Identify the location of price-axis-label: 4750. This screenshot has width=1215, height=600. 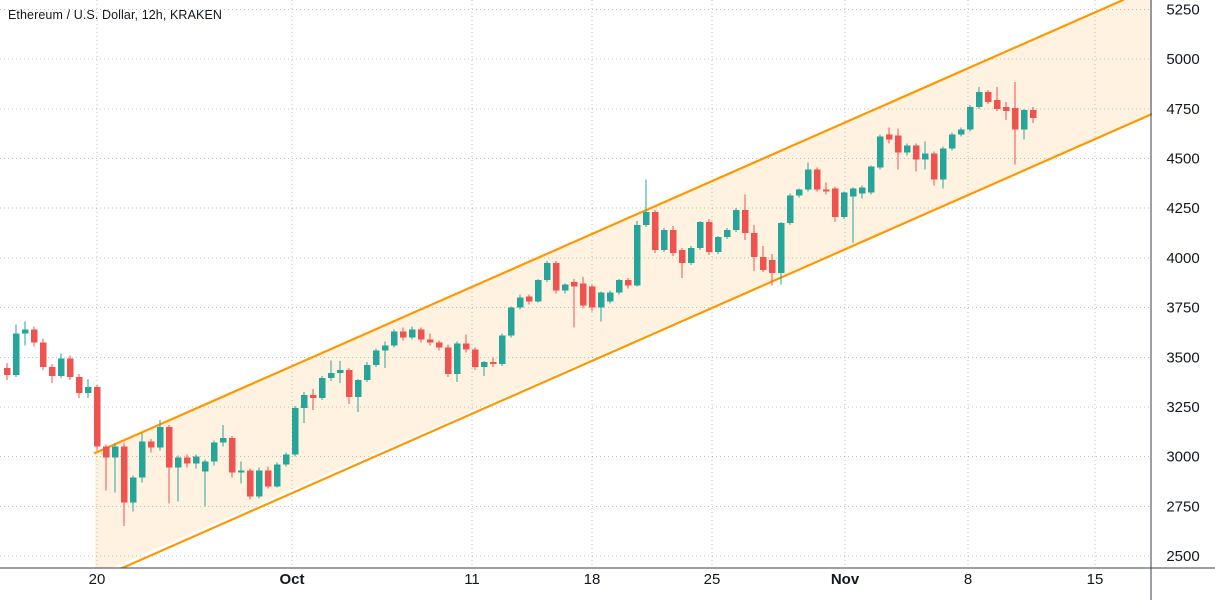
(1182, 109).